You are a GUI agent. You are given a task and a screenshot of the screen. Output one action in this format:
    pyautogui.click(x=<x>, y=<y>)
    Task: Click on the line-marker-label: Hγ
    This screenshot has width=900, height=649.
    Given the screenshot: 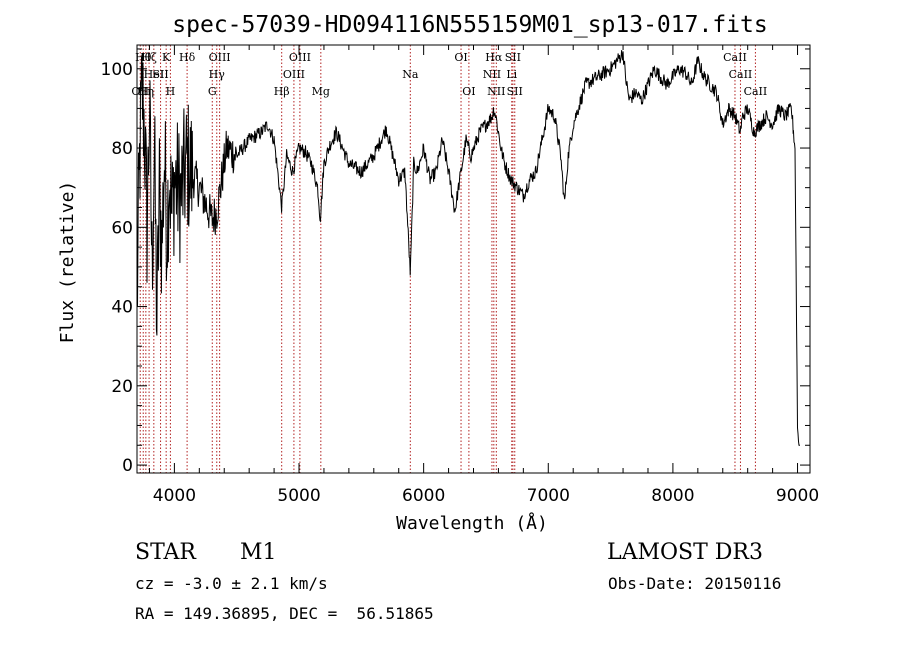 What is the action you would take?
    pyautogui.click(x=217, y=74)
    